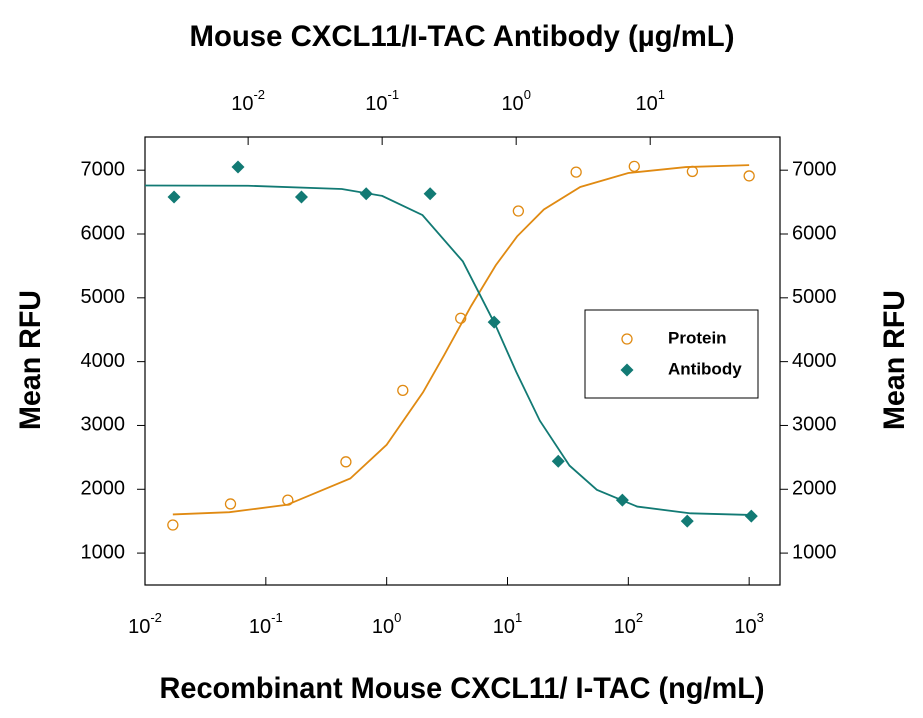 Image resolution: width=923 pixels, height=718 pixels. Describe the element at coordinates (814, 489) in the screenshot. I see `y2-tick-label: 2000` at that location.